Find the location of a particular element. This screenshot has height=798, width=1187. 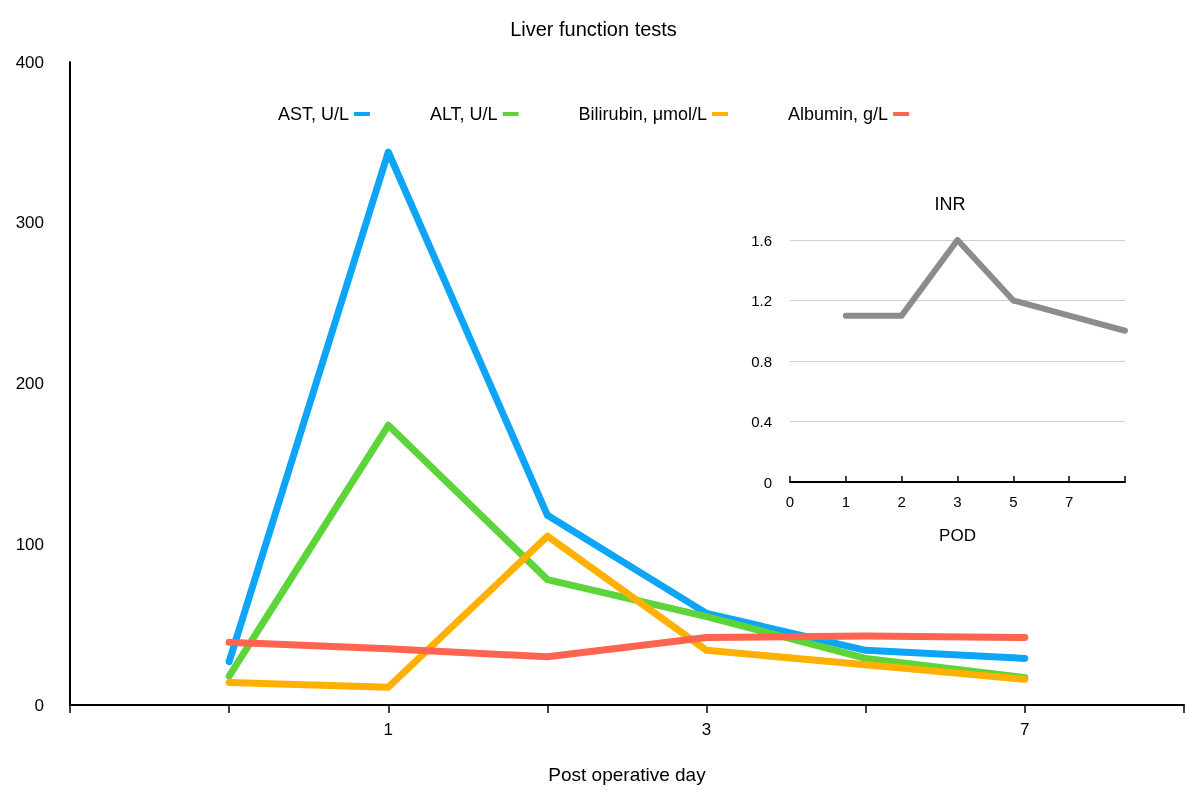

x-axis-title: Post operative day is located at coordinates (627, 774).